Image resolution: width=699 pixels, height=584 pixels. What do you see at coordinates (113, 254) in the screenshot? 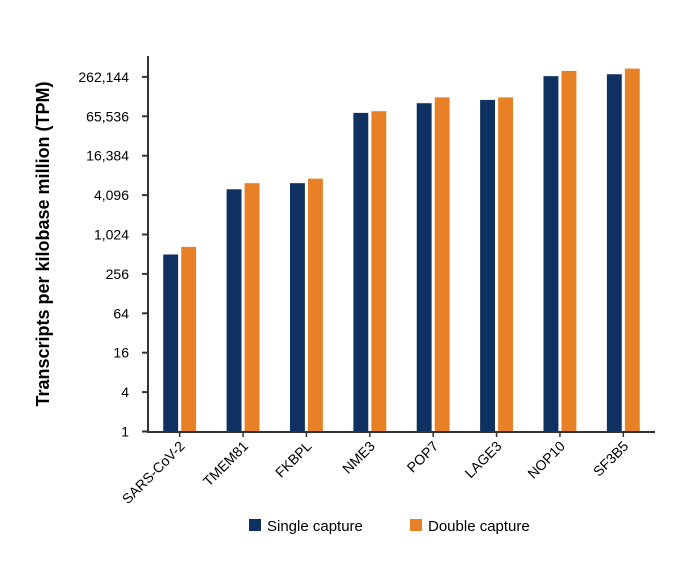
I see `y-ticks: 1 4 16 64 256 1,024 4,096 16,384 65,536 262,144` at bounding box center [113, 254].